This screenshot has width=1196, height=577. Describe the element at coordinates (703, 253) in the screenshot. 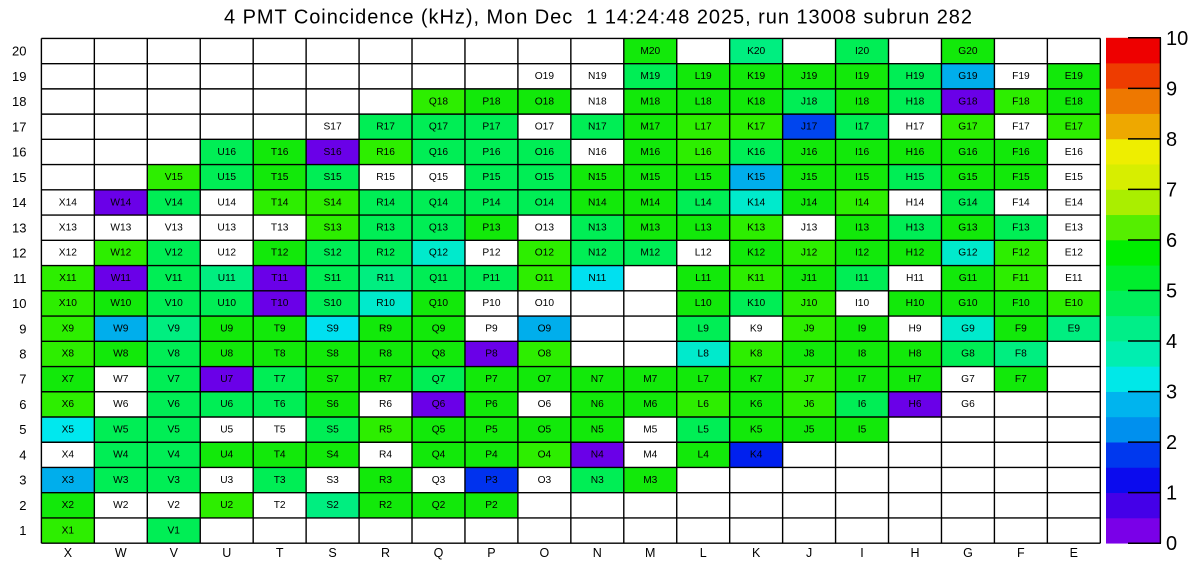

I see `svg-text: L12` at that location.